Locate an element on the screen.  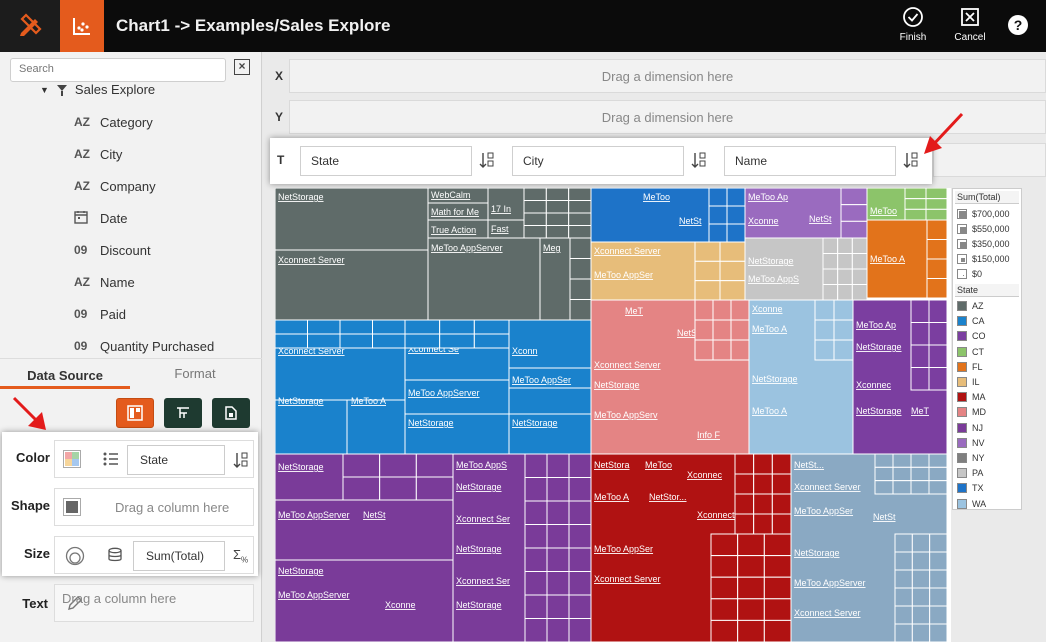
size-drop-box: Sum(Total) Σ% is located at coordinates (154, 555).